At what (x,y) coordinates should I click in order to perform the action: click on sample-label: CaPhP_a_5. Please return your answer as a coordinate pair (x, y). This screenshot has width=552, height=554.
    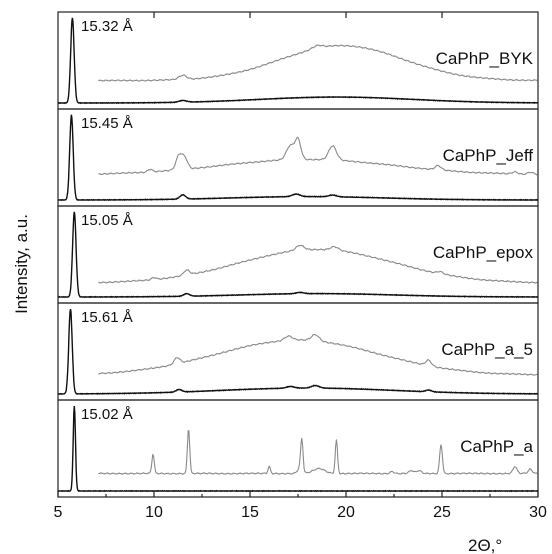
    Looking at the image, I should click on (487, 349).